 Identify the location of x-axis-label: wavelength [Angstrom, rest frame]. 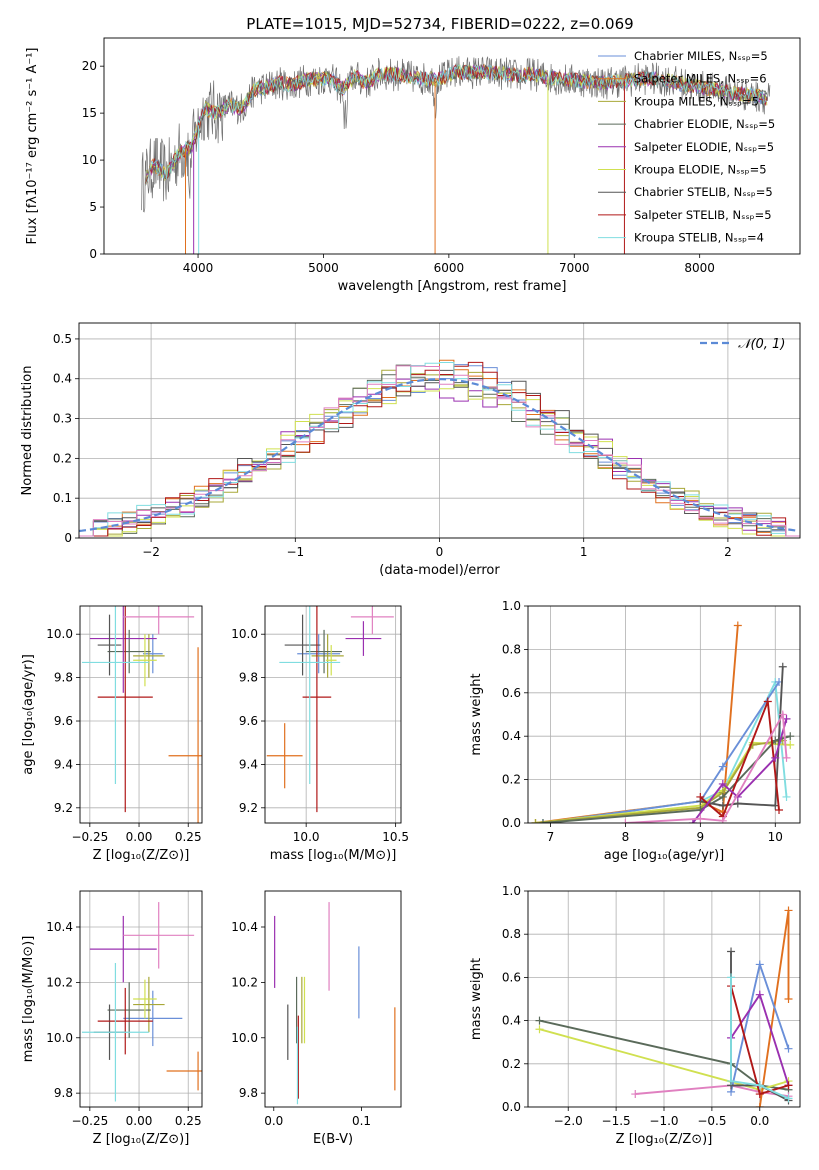
(452, 286).